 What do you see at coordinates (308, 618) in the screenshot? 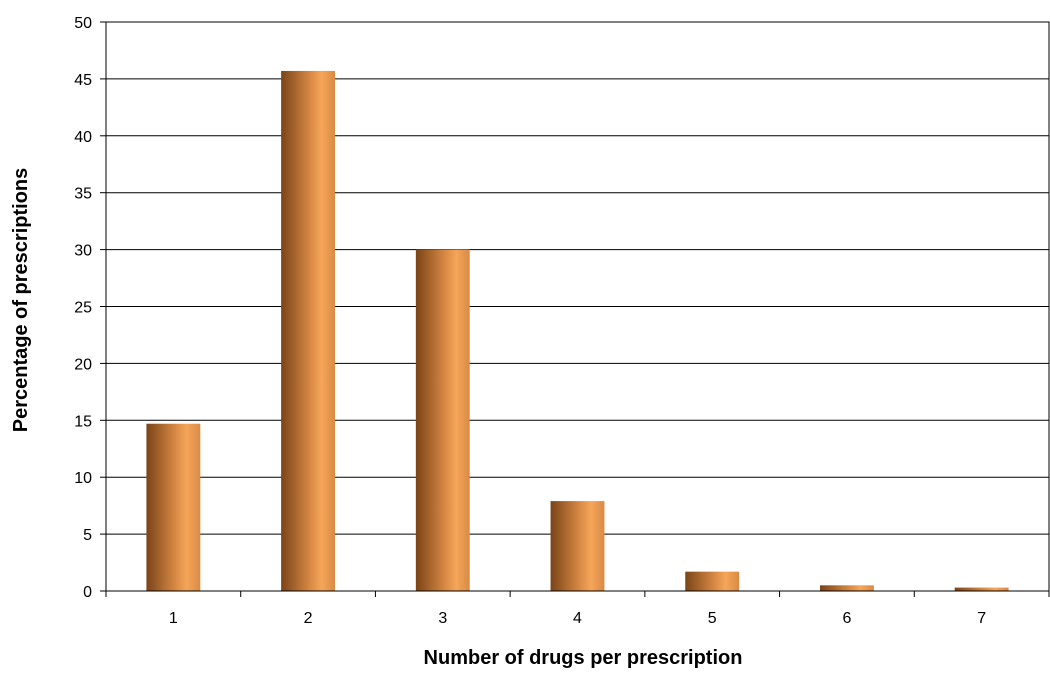
I see `x-tick-label: 2` at bounding box center [308, 618].